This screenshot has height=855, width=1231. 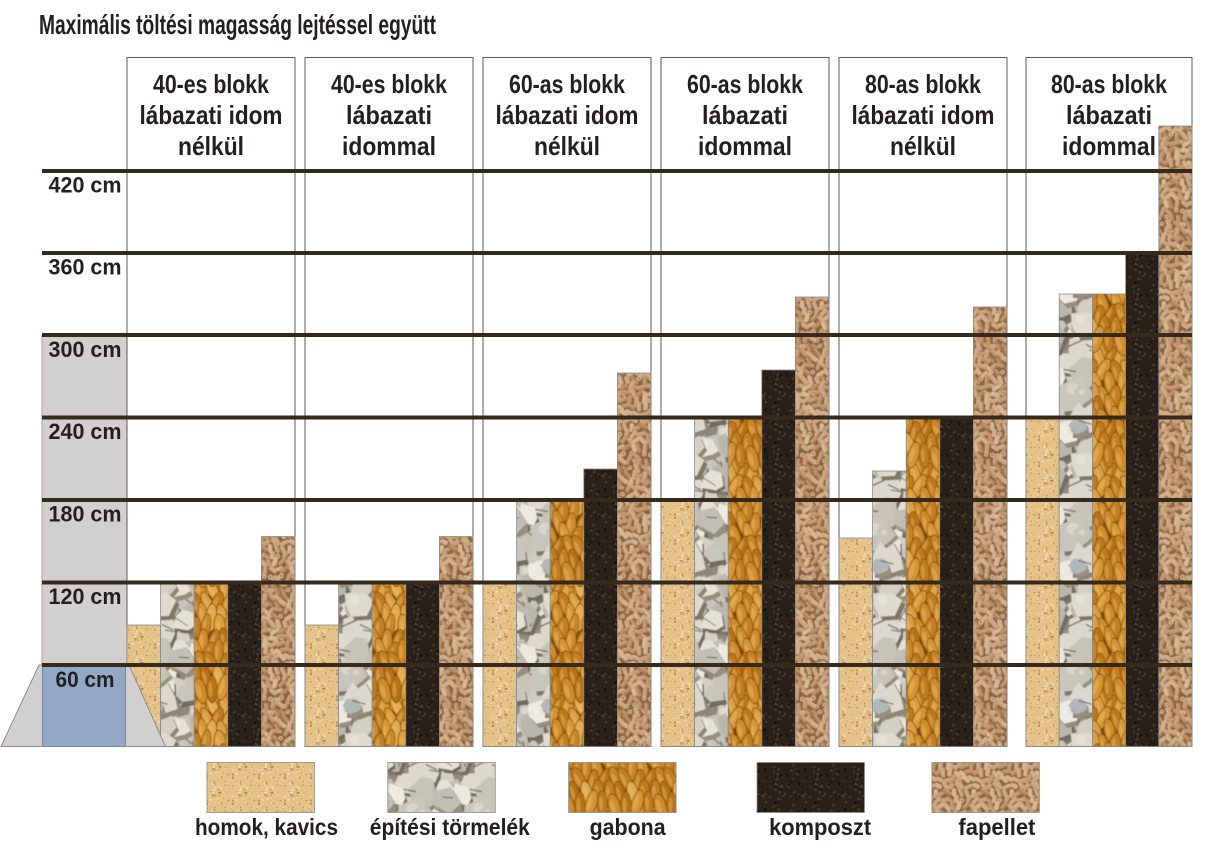 What do you see at coordinates (450, 827) in the screenshot?
I see `svg-text: építési törmelék` at bounding box center [450, 827].